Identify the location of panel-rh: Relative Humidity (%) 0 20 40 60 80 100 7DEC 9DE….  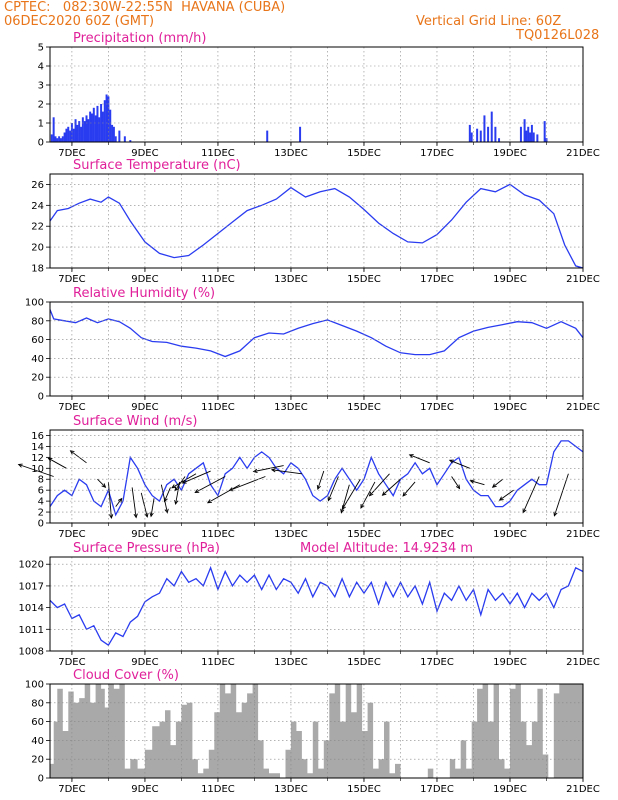
(312, 349).